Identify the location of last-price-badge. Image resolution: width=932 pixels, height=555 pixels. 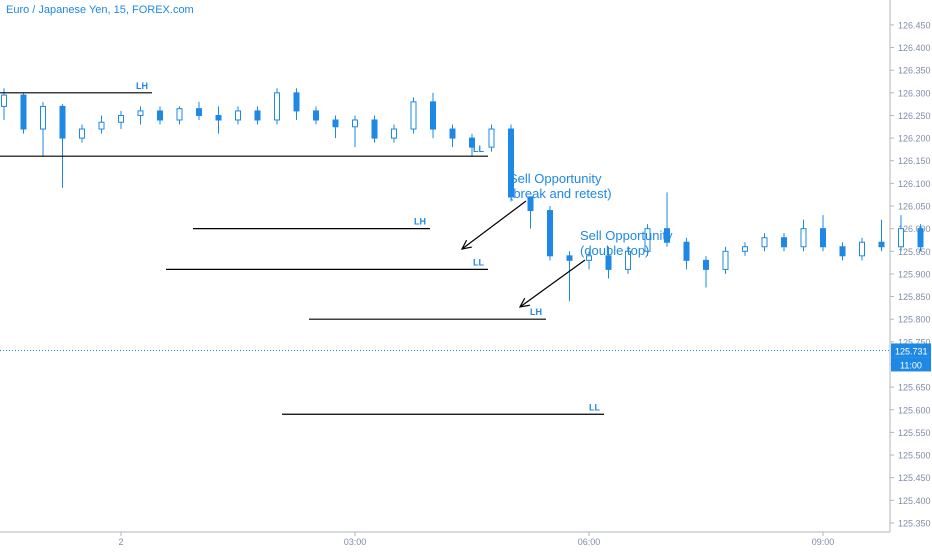
(911, 350).